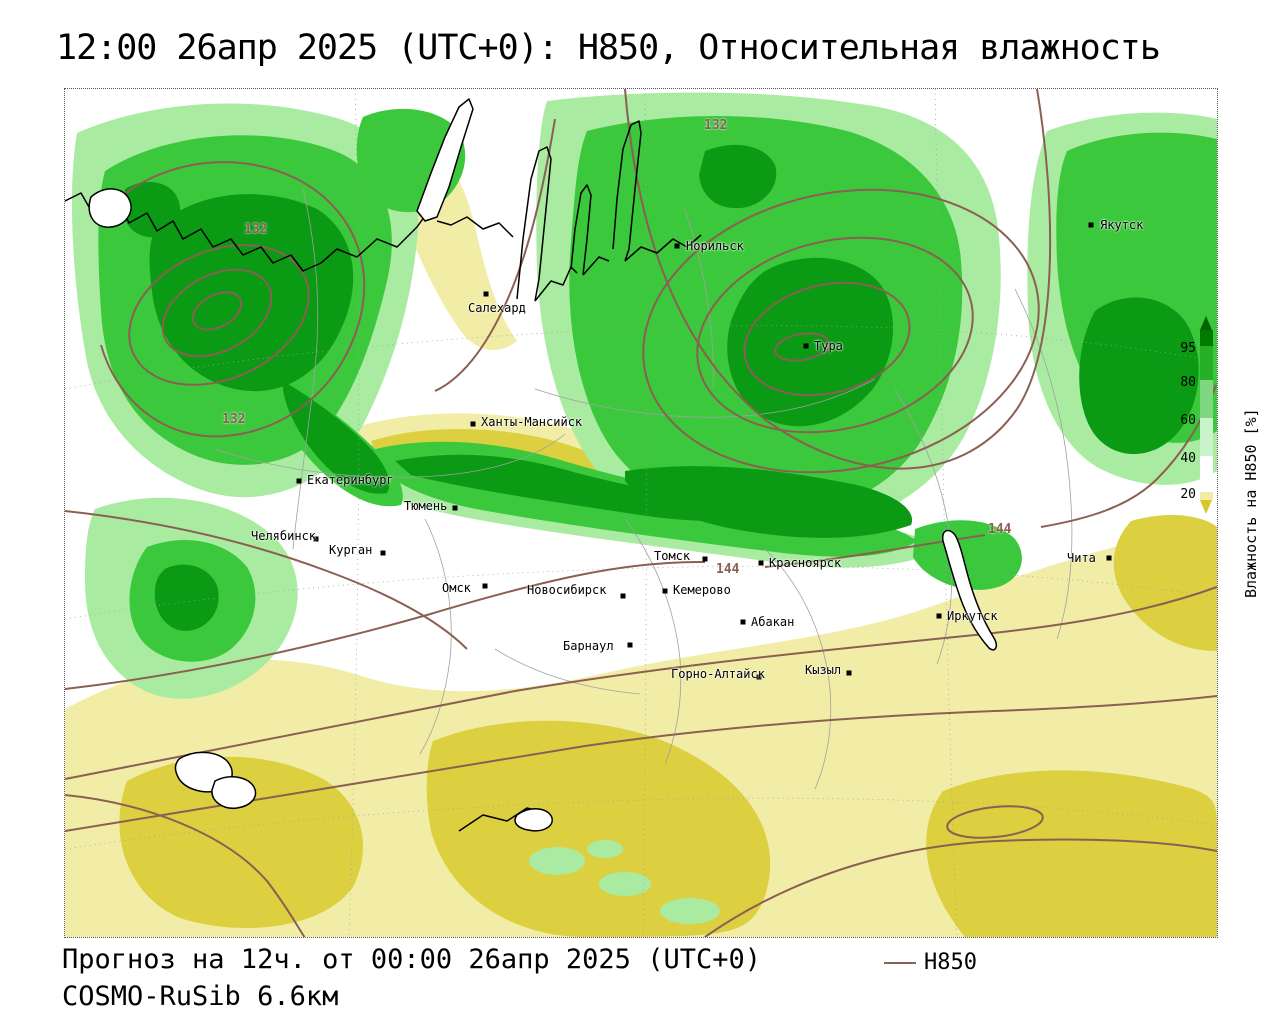  Describe the element at coordinates (1220, 421) in the screenshot. I see `colorbar: 95 80 60 40 20` at that location.